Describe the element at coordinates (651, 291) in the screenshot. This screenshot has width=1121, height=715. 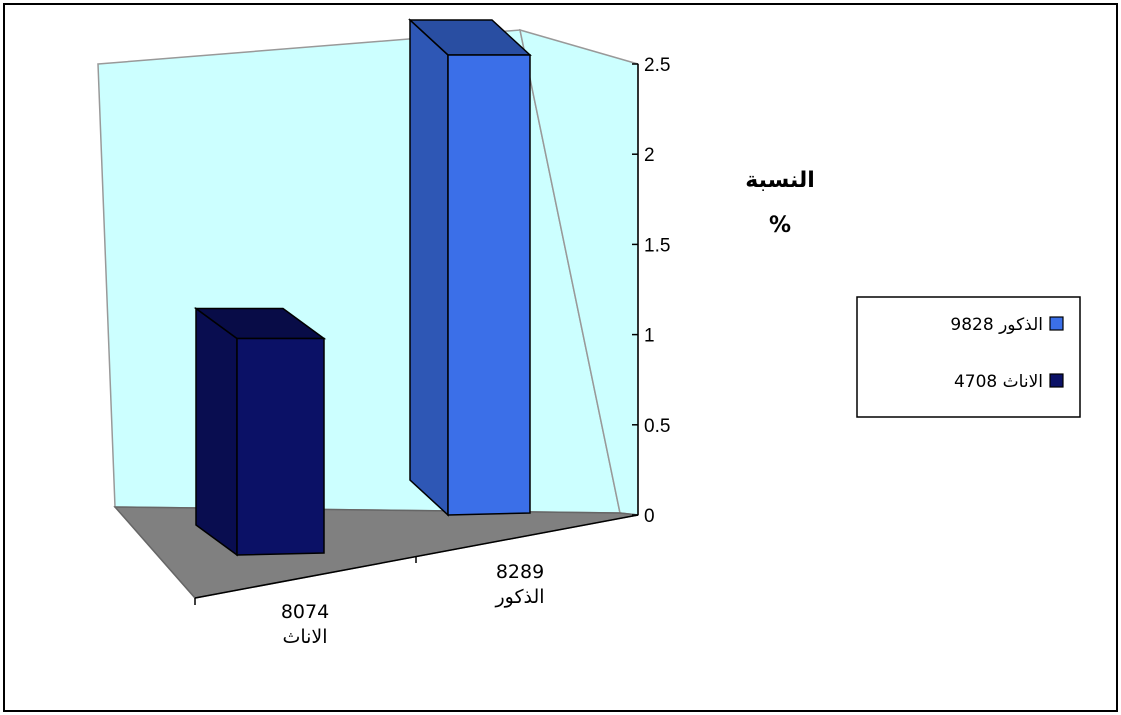
I see `y-axis-ticks: 0 0.5 1 1.5 2 2.5` at that location.